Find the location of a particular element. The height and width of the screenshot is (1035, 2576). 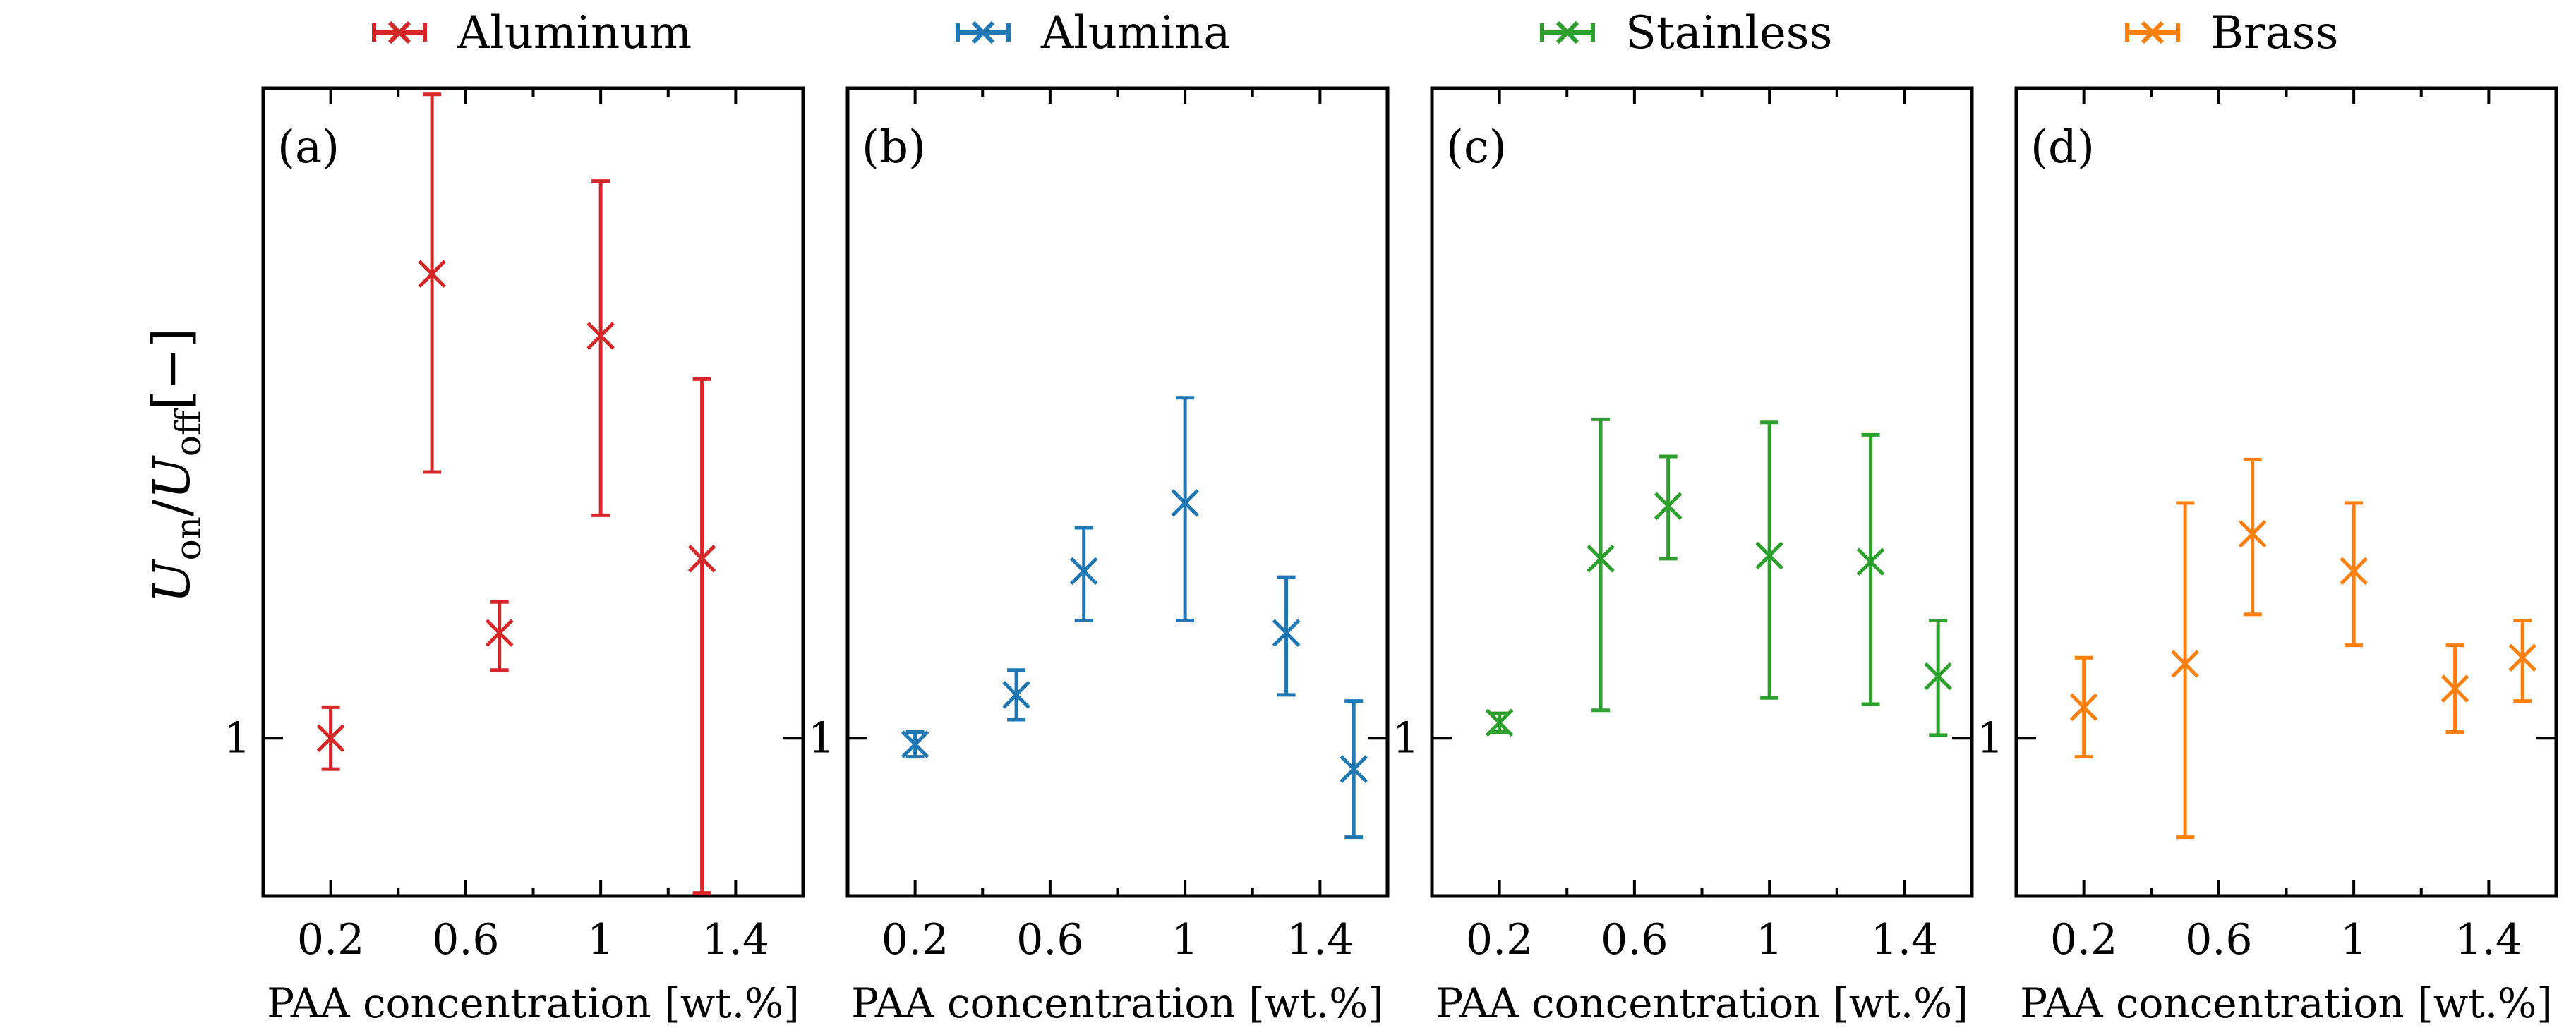

panel-label: (b) is located at coordinates (894, 147).